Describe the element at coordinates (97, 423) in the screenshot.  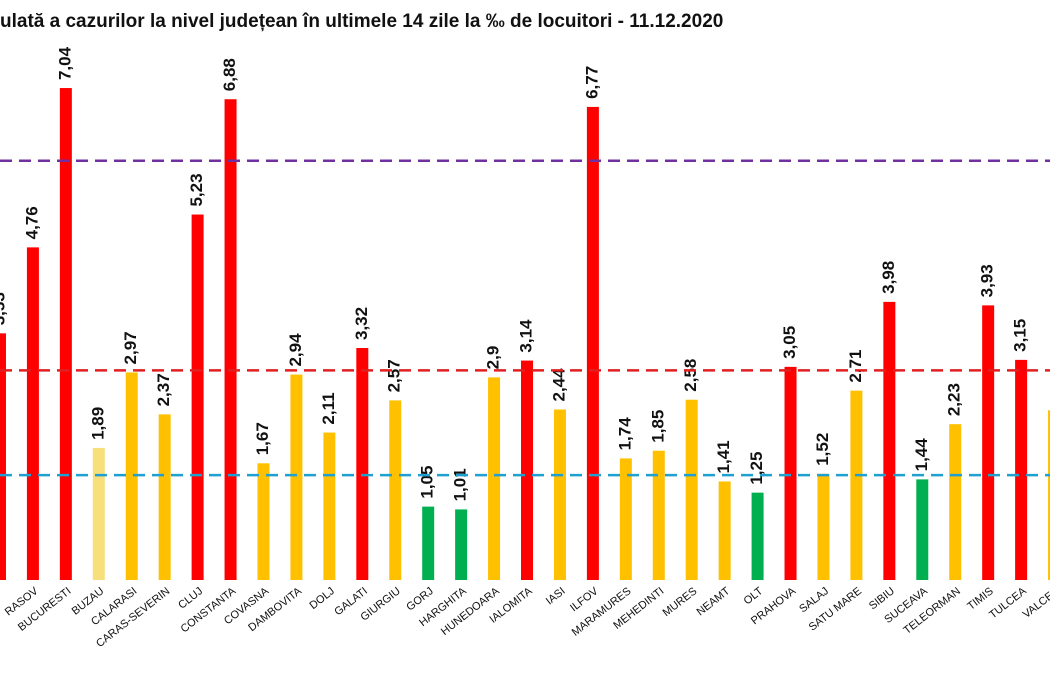
I see `value-label: 1,89` at that location.